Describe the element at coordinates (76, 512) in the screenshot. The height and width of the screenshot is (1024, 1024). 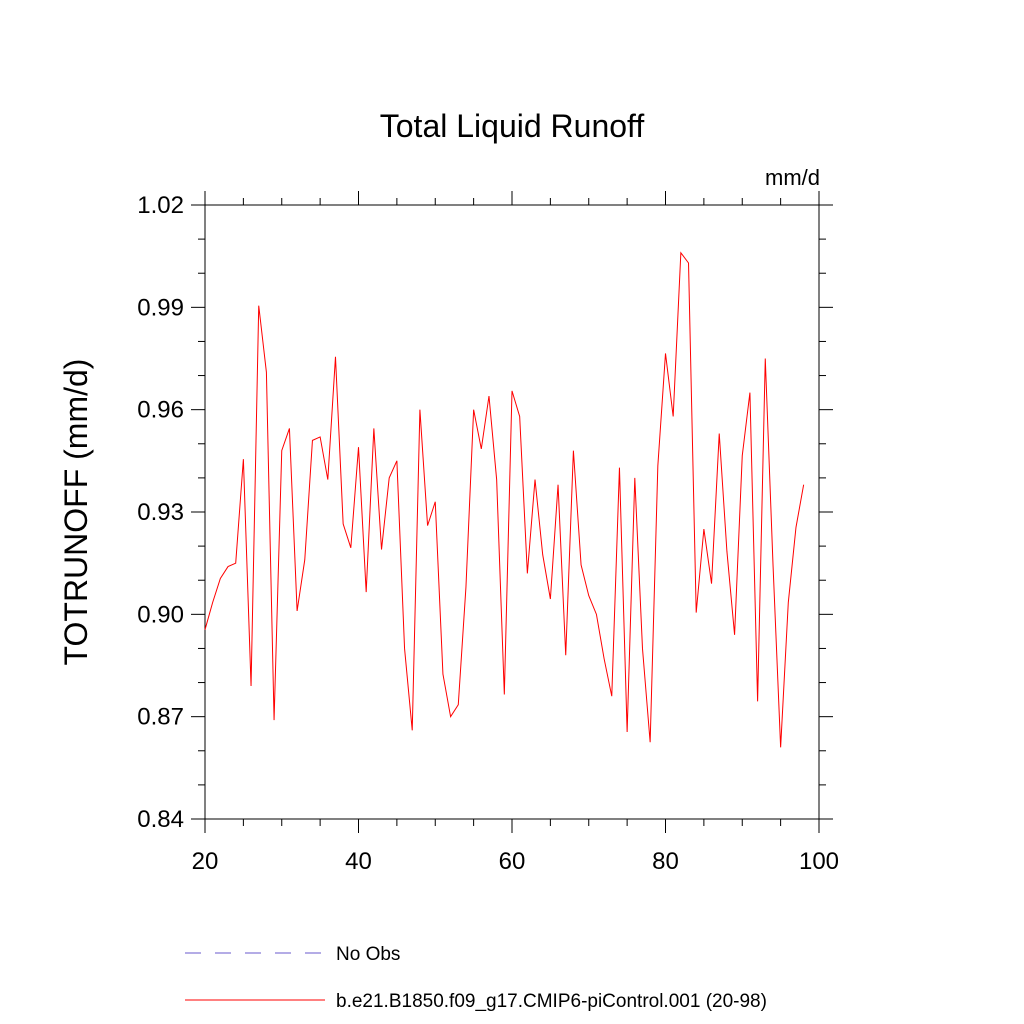
I see `y-axis-title: TOTRUNOFF (mm/d)` at that location.